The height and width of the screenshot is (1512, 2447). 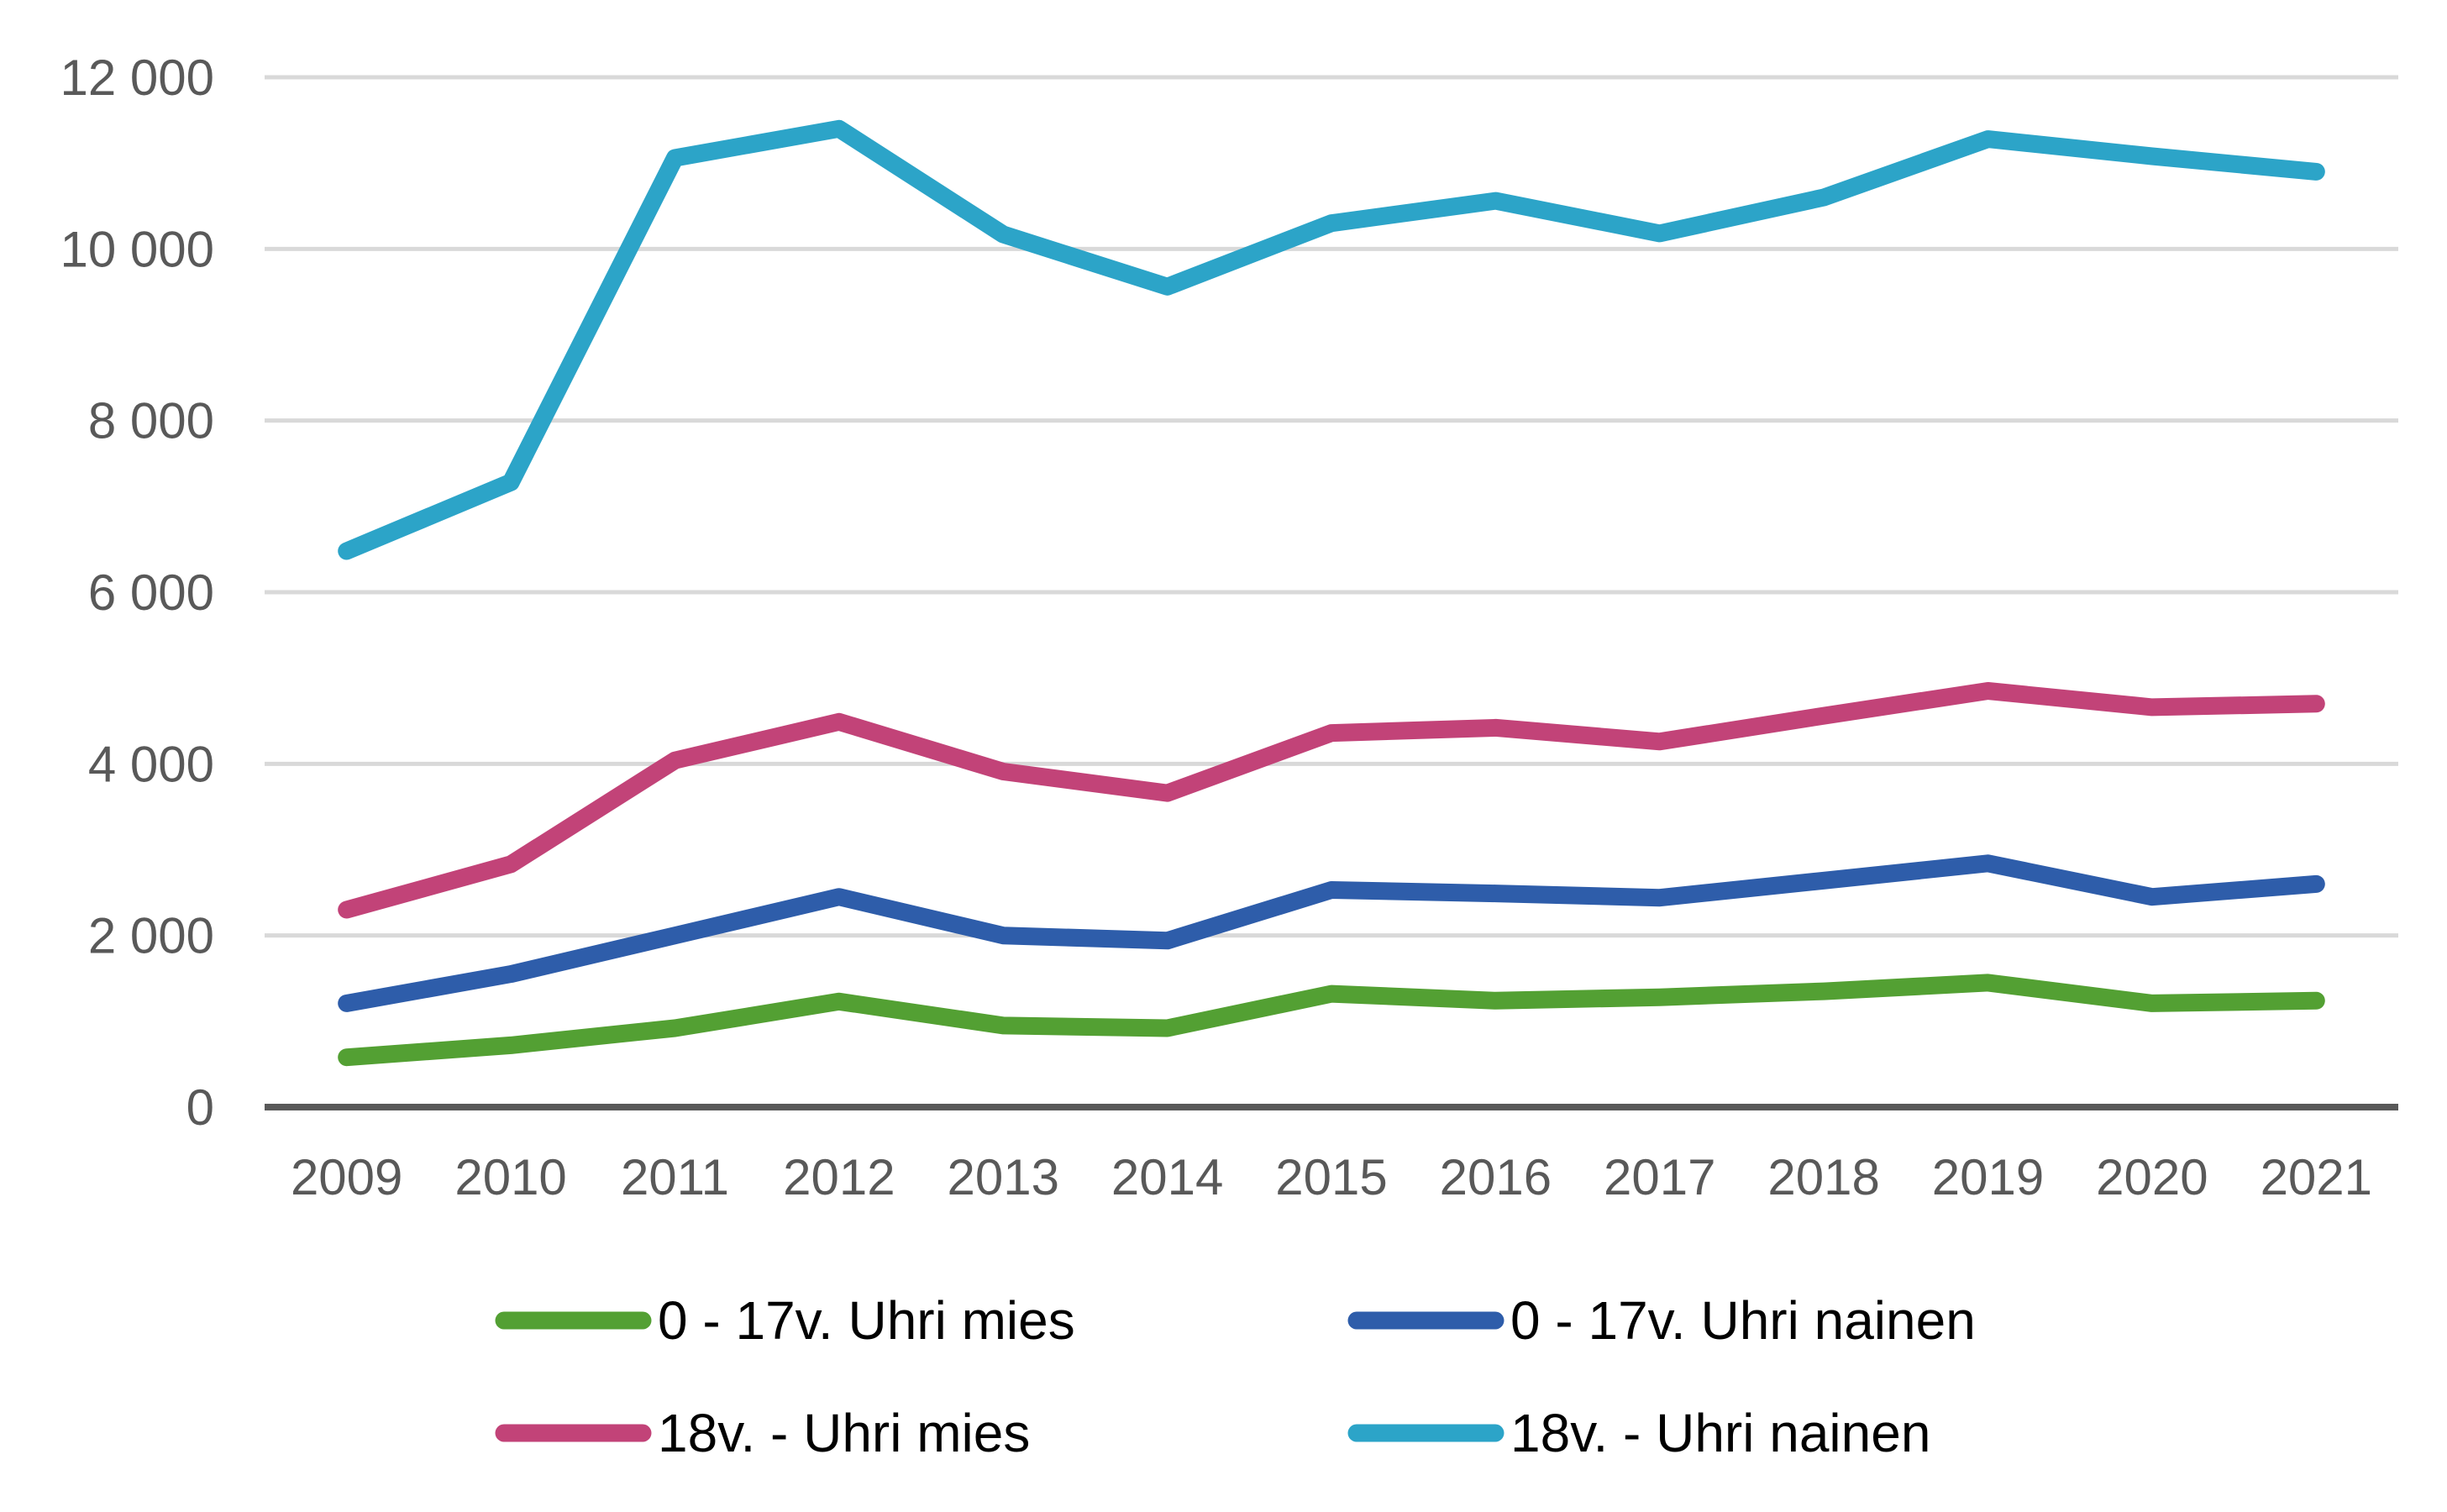 I want to click on x-tick-label: 2019, so click(x=1988, y=1177).